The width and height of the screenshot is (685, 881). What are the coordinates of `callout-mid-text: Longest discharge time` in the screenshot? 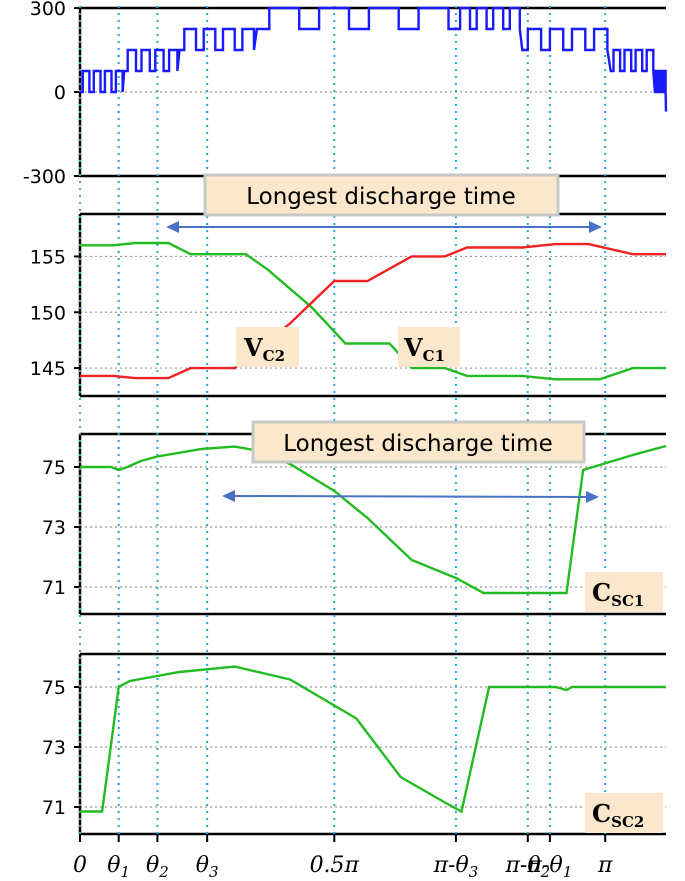 It's located at (418, 444).